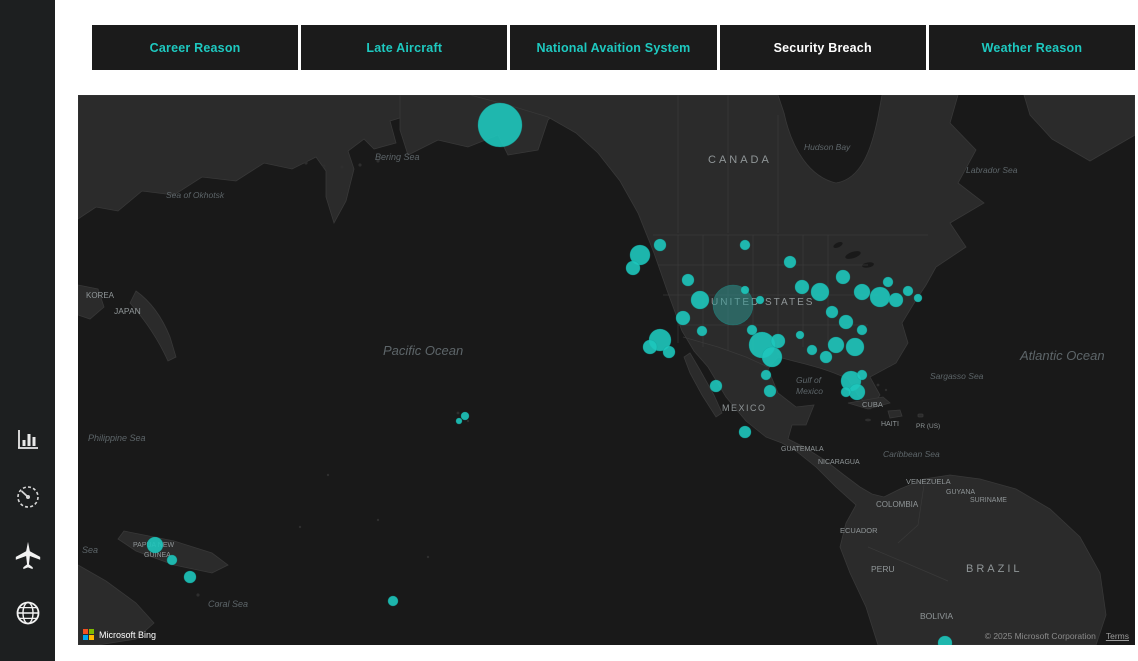  Describe the element at coordinates (895, 414) in the screenshot. I see `island-hispaniola` at that location.